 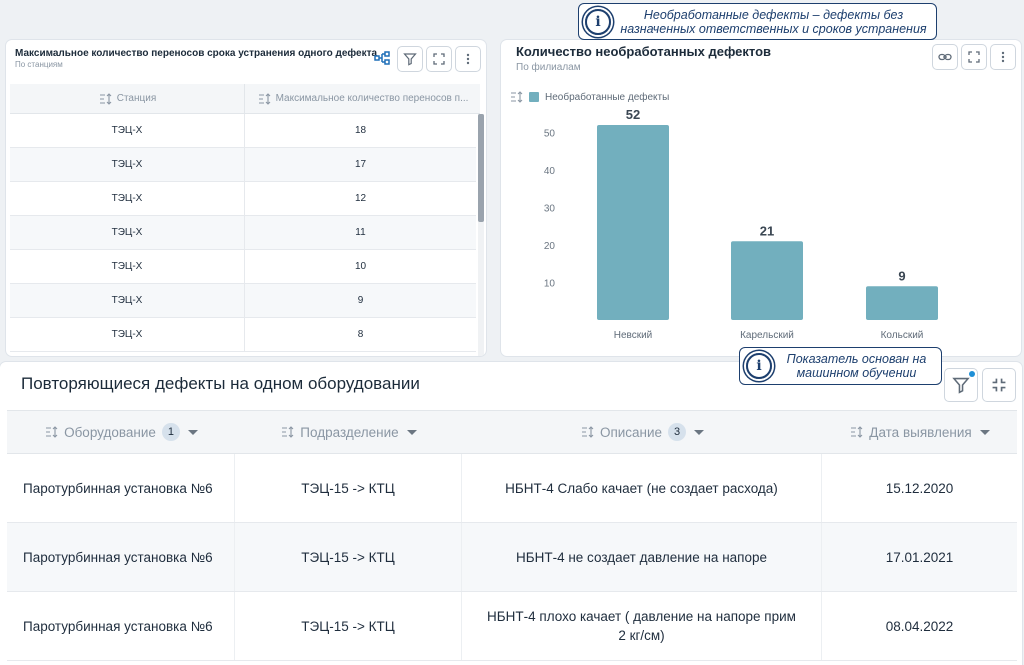 I want to click on cell-value: 17, so click(x=360, y=164).